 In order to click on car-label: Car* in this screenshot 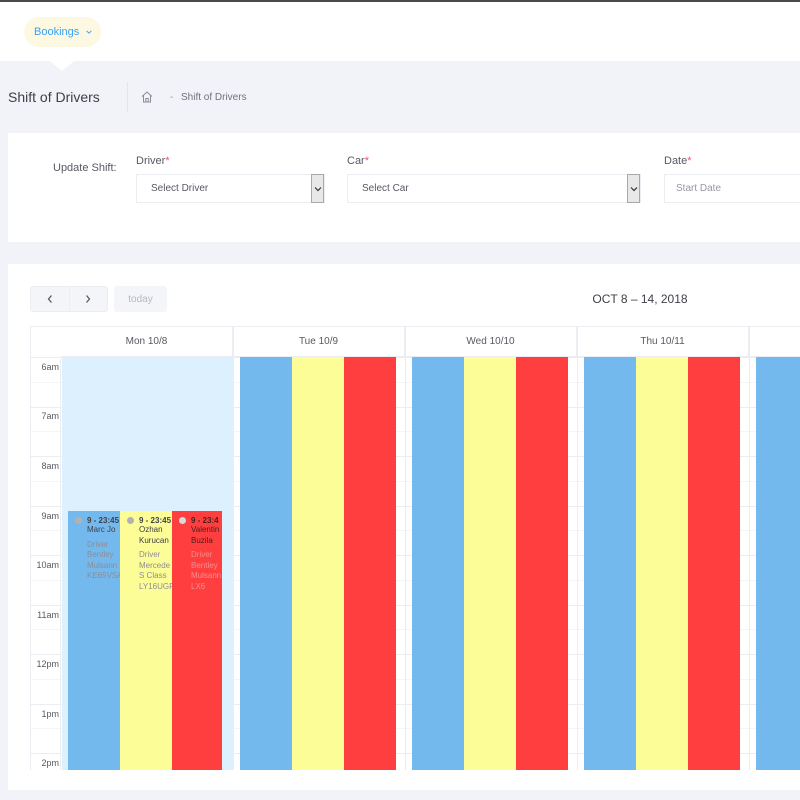, I will do `click(358, 161)`.